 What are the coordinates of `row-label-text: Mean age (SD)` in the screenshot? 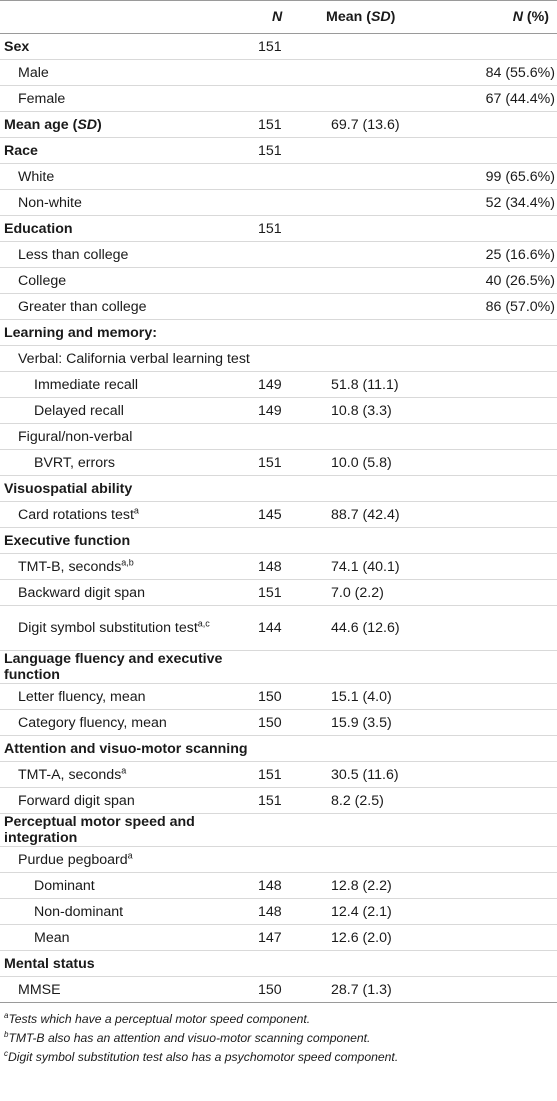 It's located at (53, 125).